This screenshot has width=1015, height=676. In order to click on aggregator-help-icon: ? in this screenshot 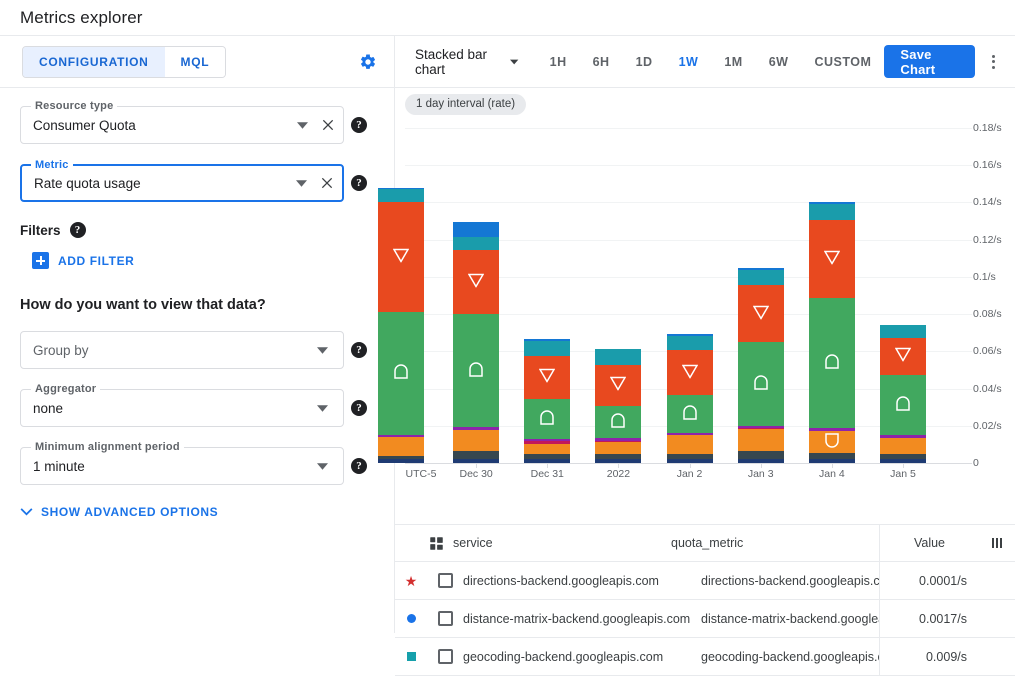, I will do `click(359, 408)`.